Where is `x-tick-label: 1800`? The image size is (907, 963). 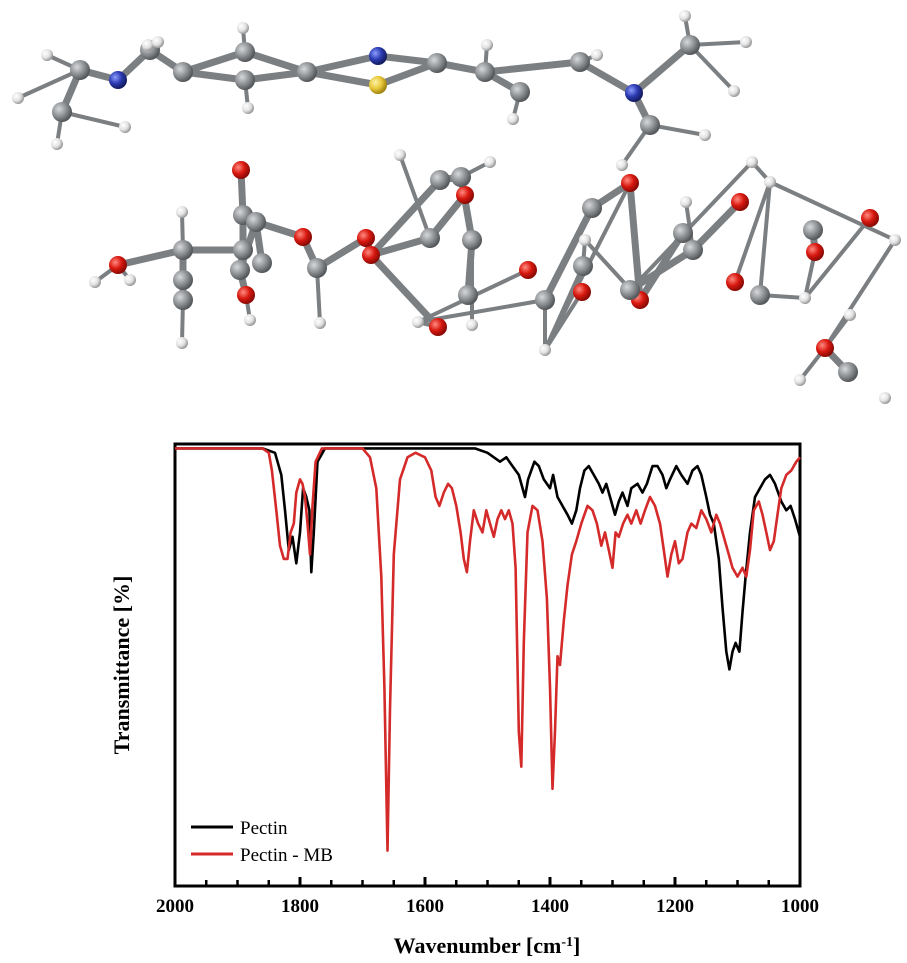
x-tick-label: 1800 is located at coordinates (300, 906).